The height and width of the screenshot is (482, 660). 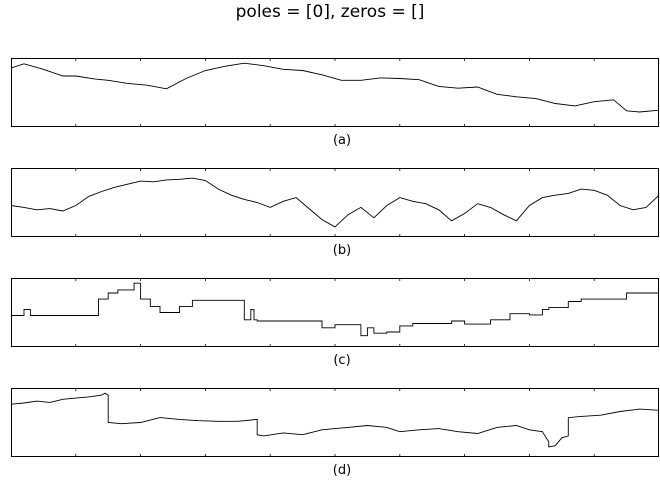 What do you see at coordinates (330, 12) in the screenshot?
I see `chart-title: poles = [0], zeros = []` at bounding box center [330, 12].